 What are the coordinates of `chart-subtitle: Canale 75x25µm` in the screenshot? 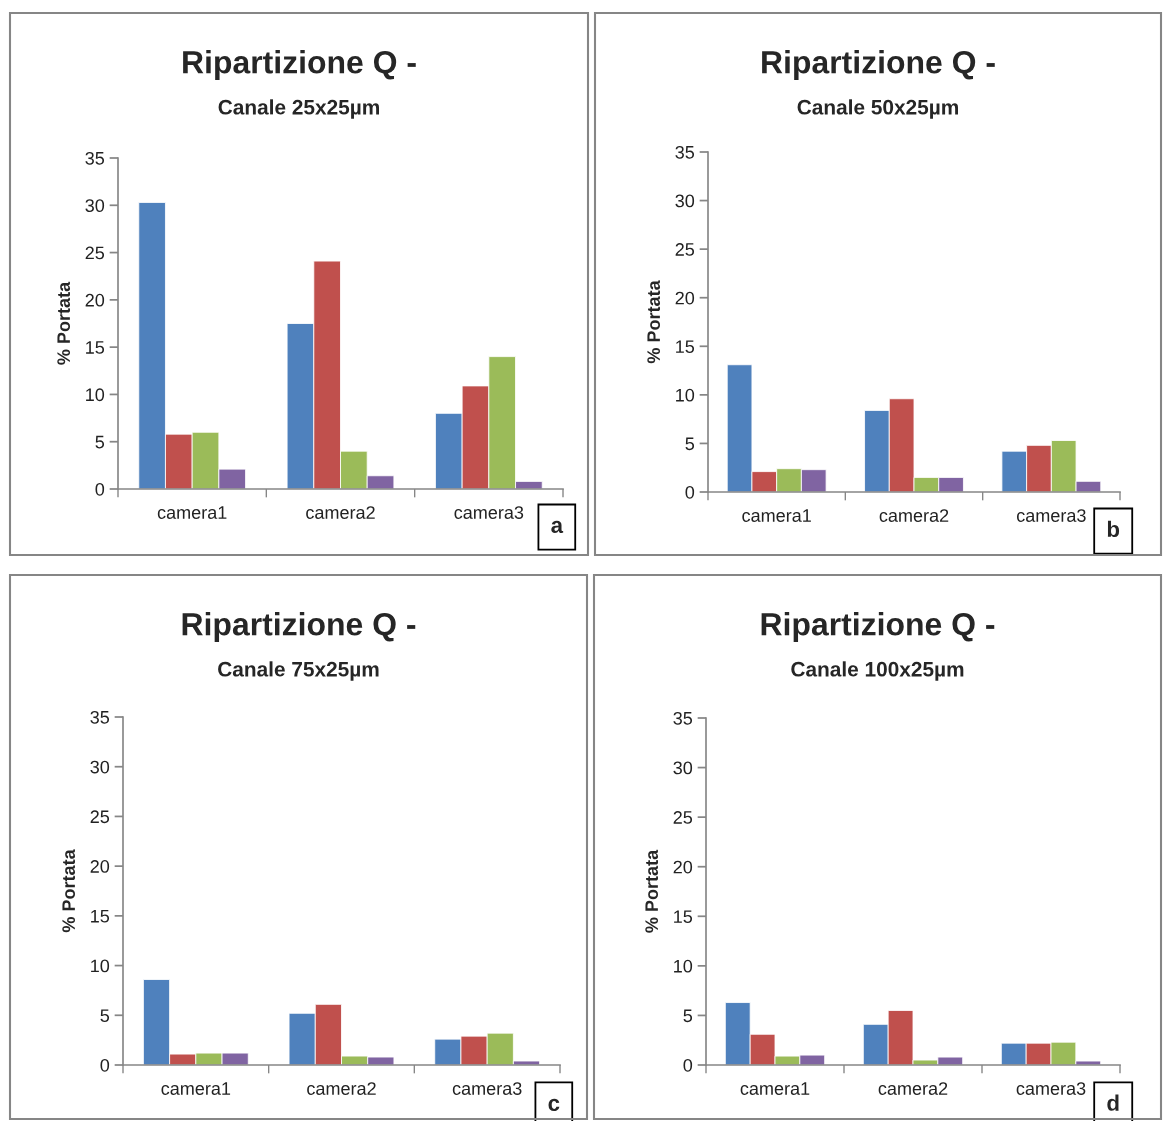 It's located at (298, 671).